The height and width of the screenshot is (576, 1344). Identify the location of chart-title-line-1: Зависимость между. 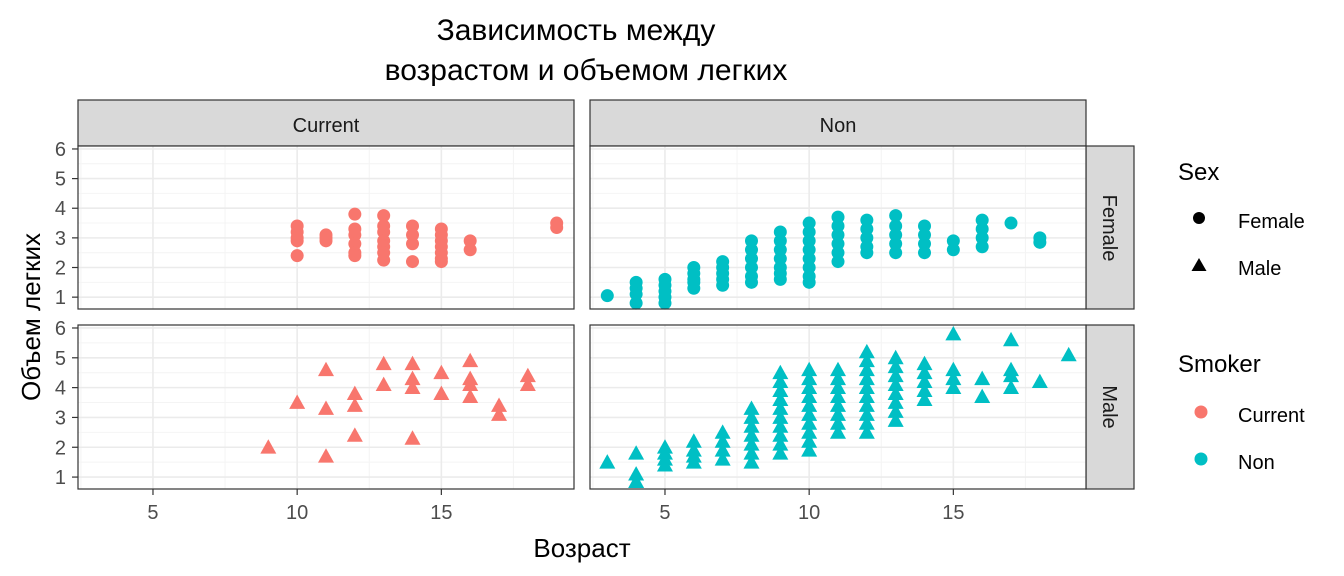
(576, 30).